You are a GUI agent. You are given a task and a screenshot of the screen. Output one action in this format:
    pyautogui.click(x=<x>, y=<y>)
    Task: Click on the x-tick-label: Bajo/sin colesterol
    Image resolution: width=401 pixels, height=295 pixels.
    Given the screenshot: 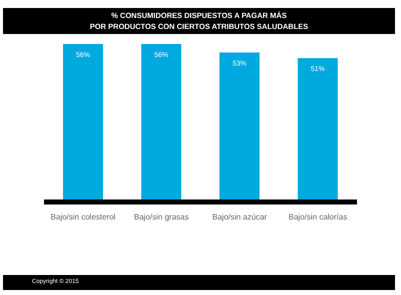 What is the action you would take?
    pyautogui.click(x=83, y=217)
    